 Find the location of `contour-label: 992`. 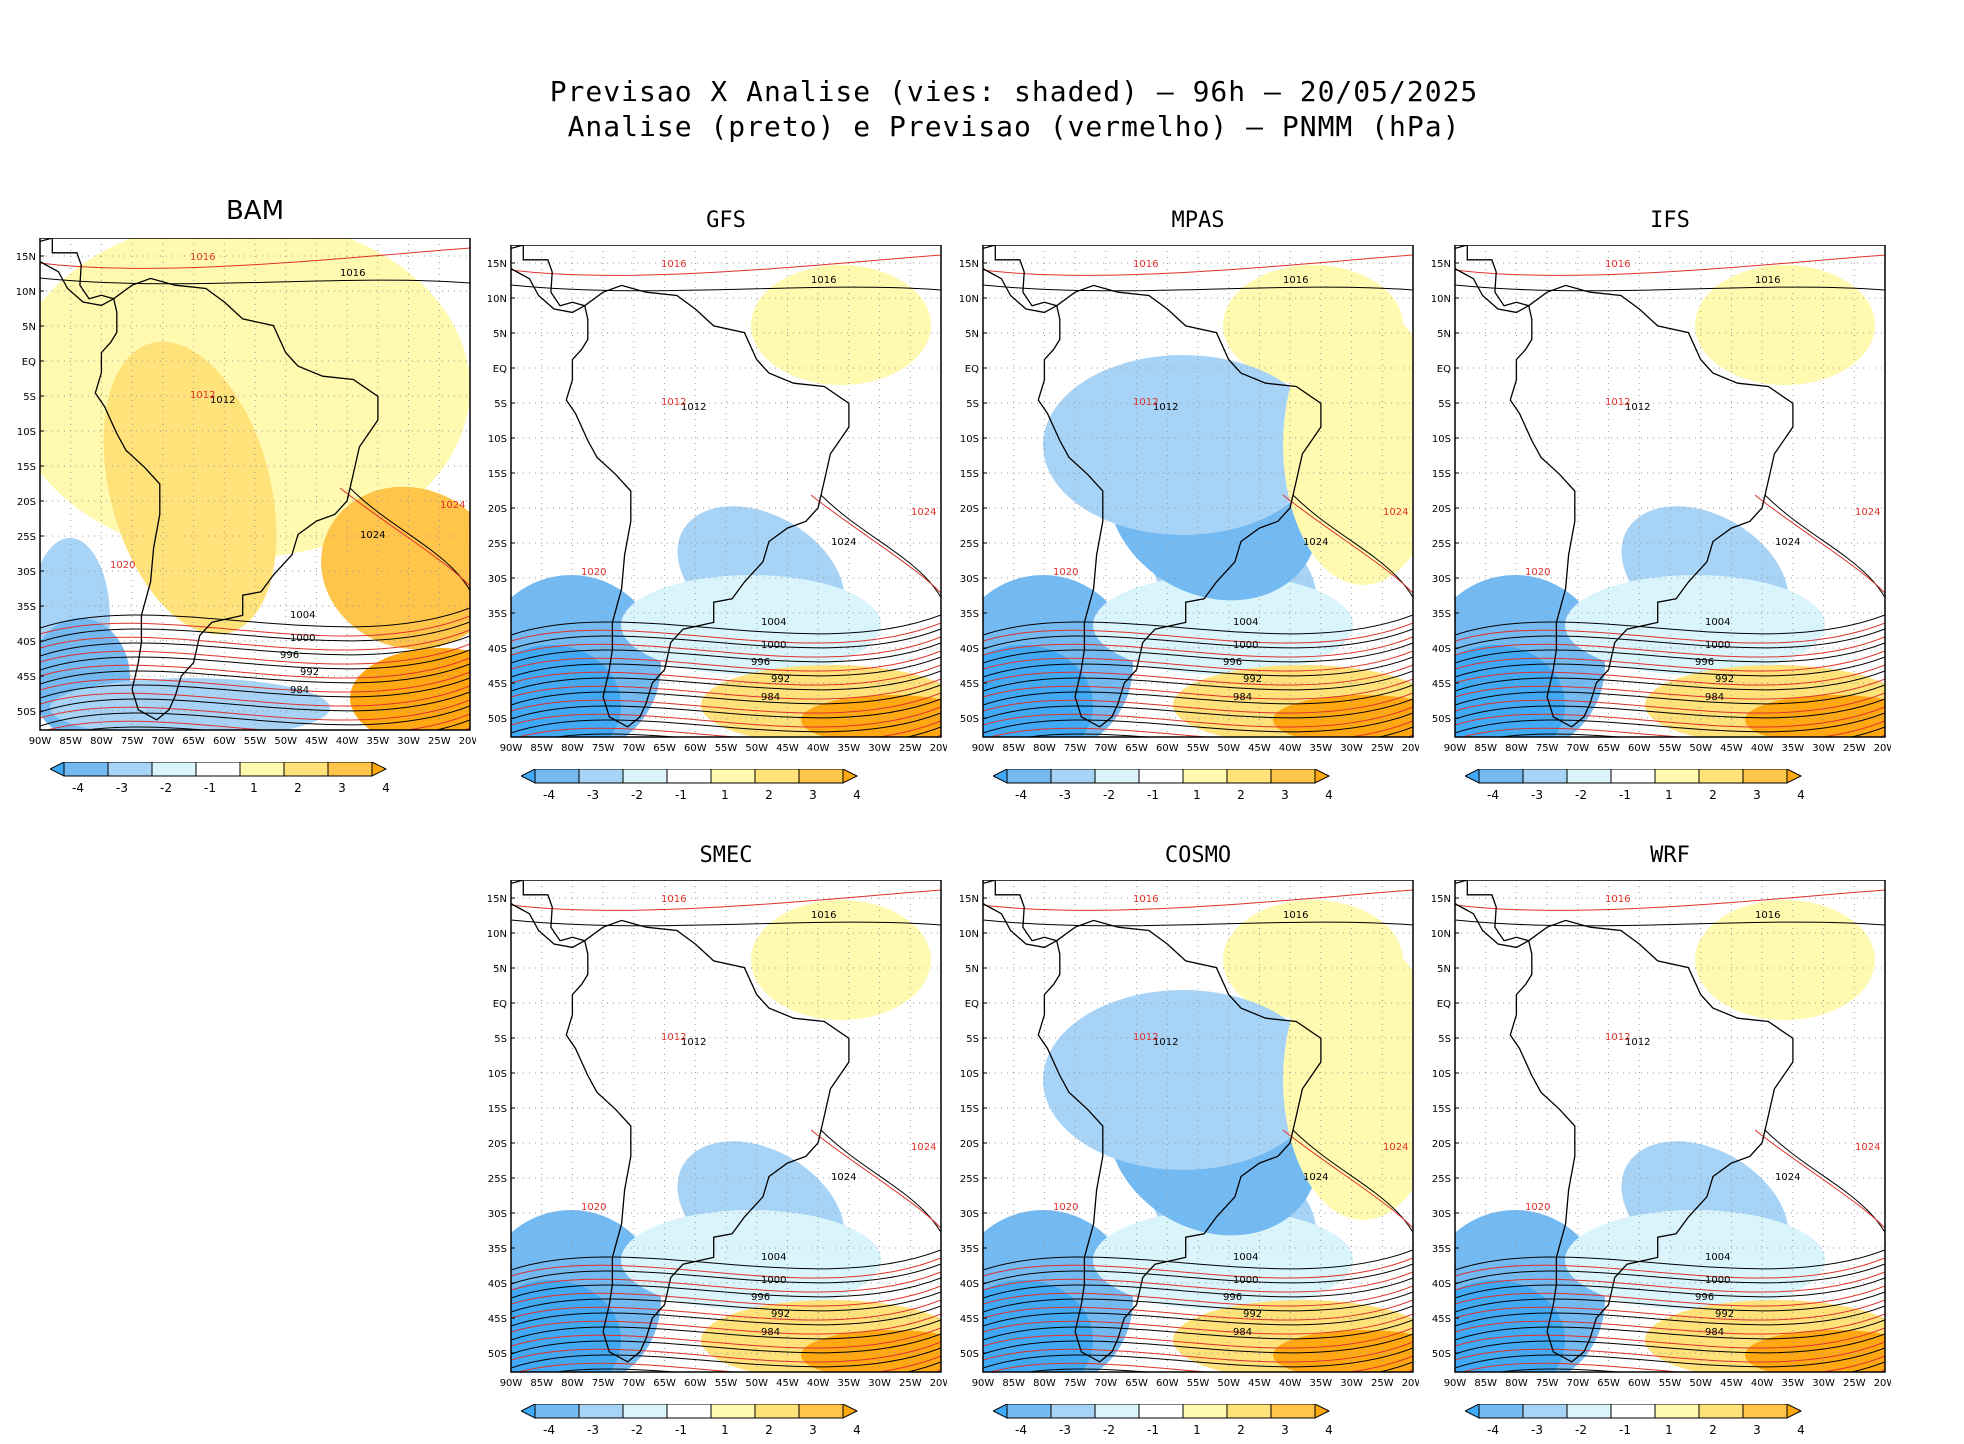

contour-label: 992 is located at coordinates (1724, 679).